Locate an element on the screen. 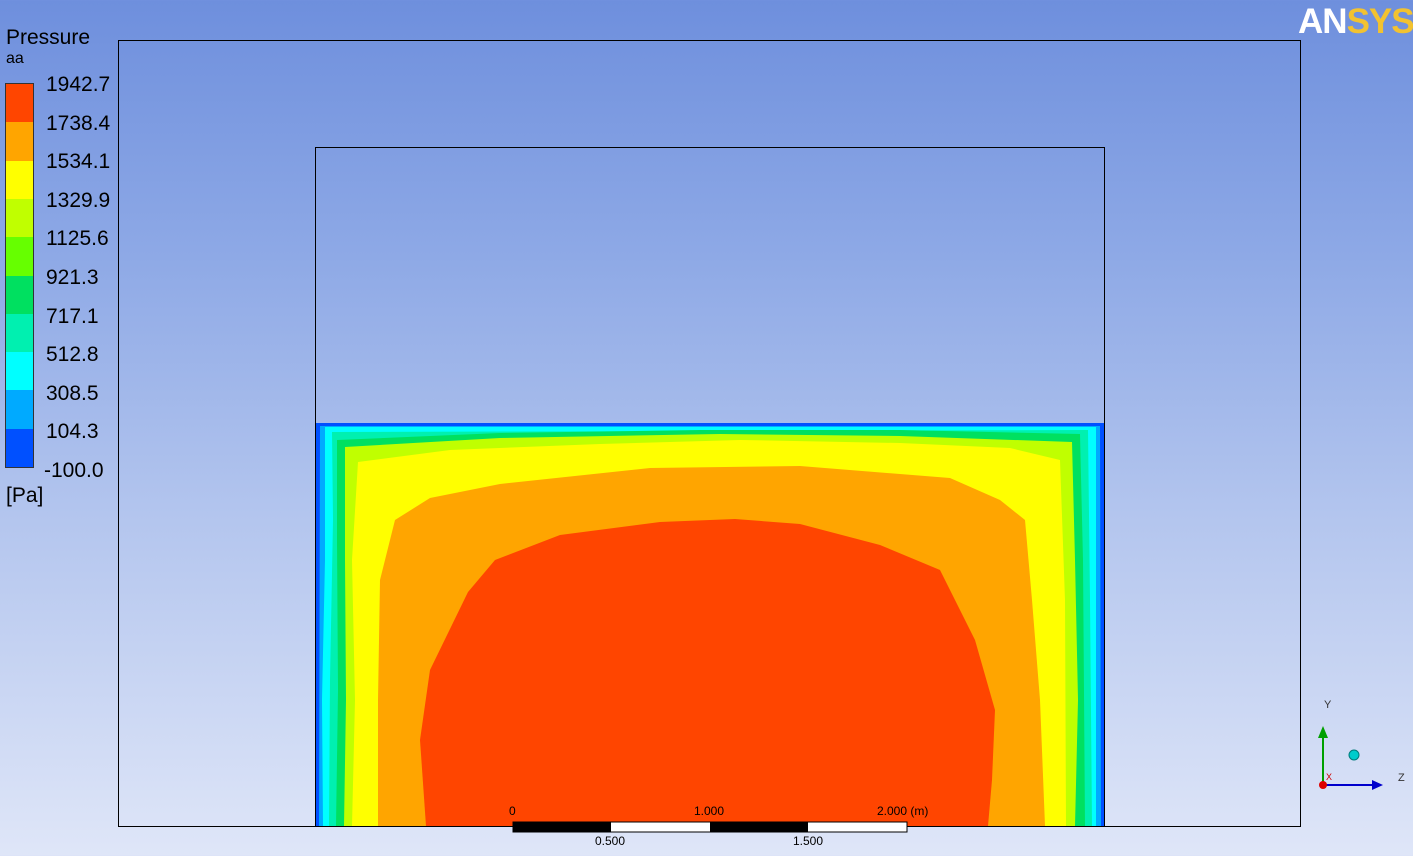  legend-tick-label: 1125.6 is located at coordinates (77, 239).